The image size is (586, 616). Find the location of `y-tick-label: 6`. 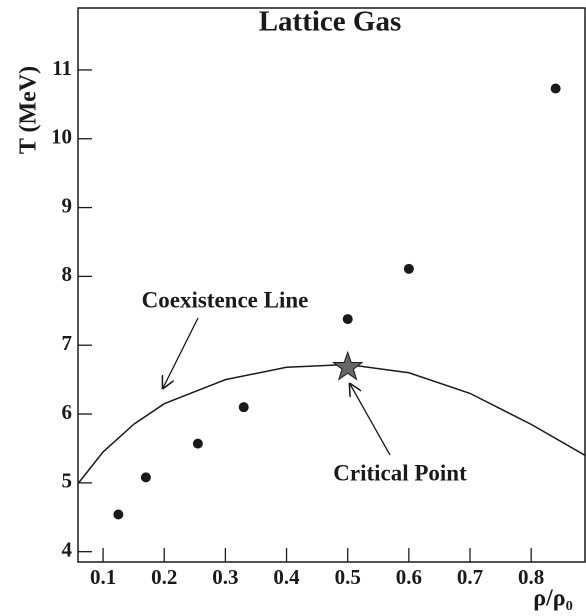

y-tick-label: 6 is located at coordinates (67, 412).